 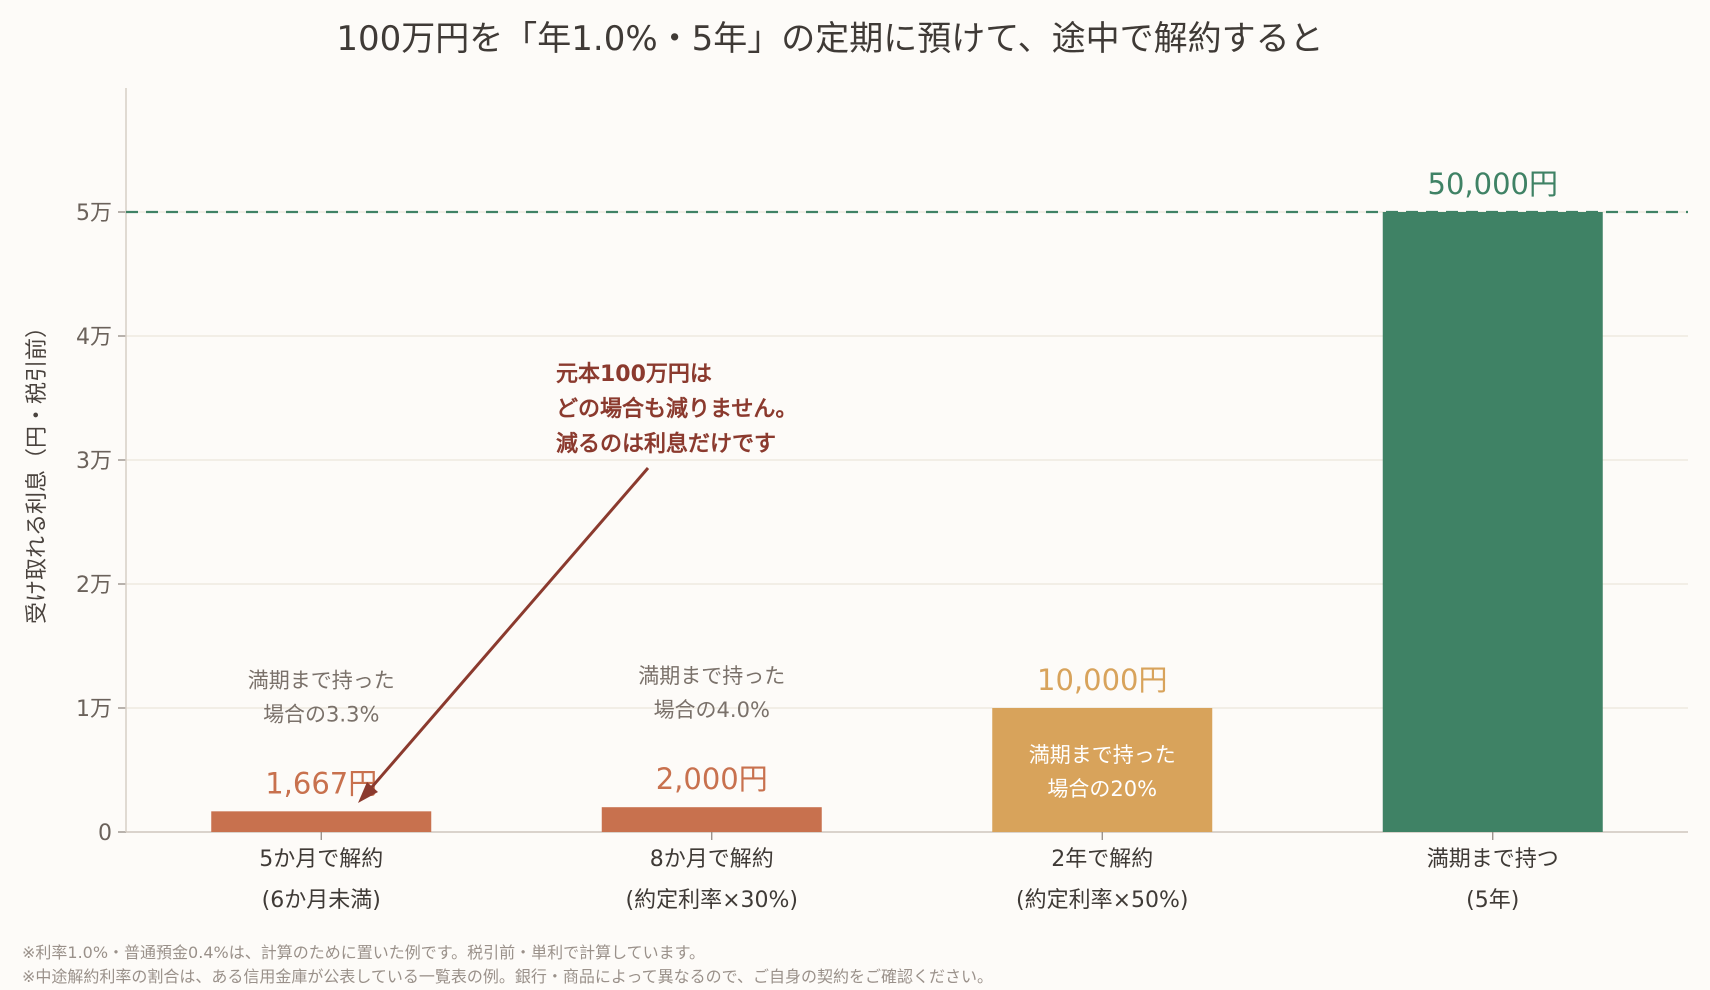 I want to click on bar-value-label: 1,667円, so click(x=321, y=783).